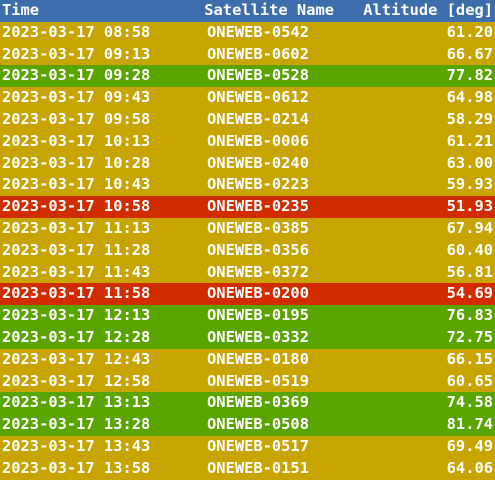 The image size is (495, 480). What do you see at coordinates (258, 249) in the screenshot?
I see `satellite-name-cell: ONEWEB-0356` at bounding box center [258, 249].